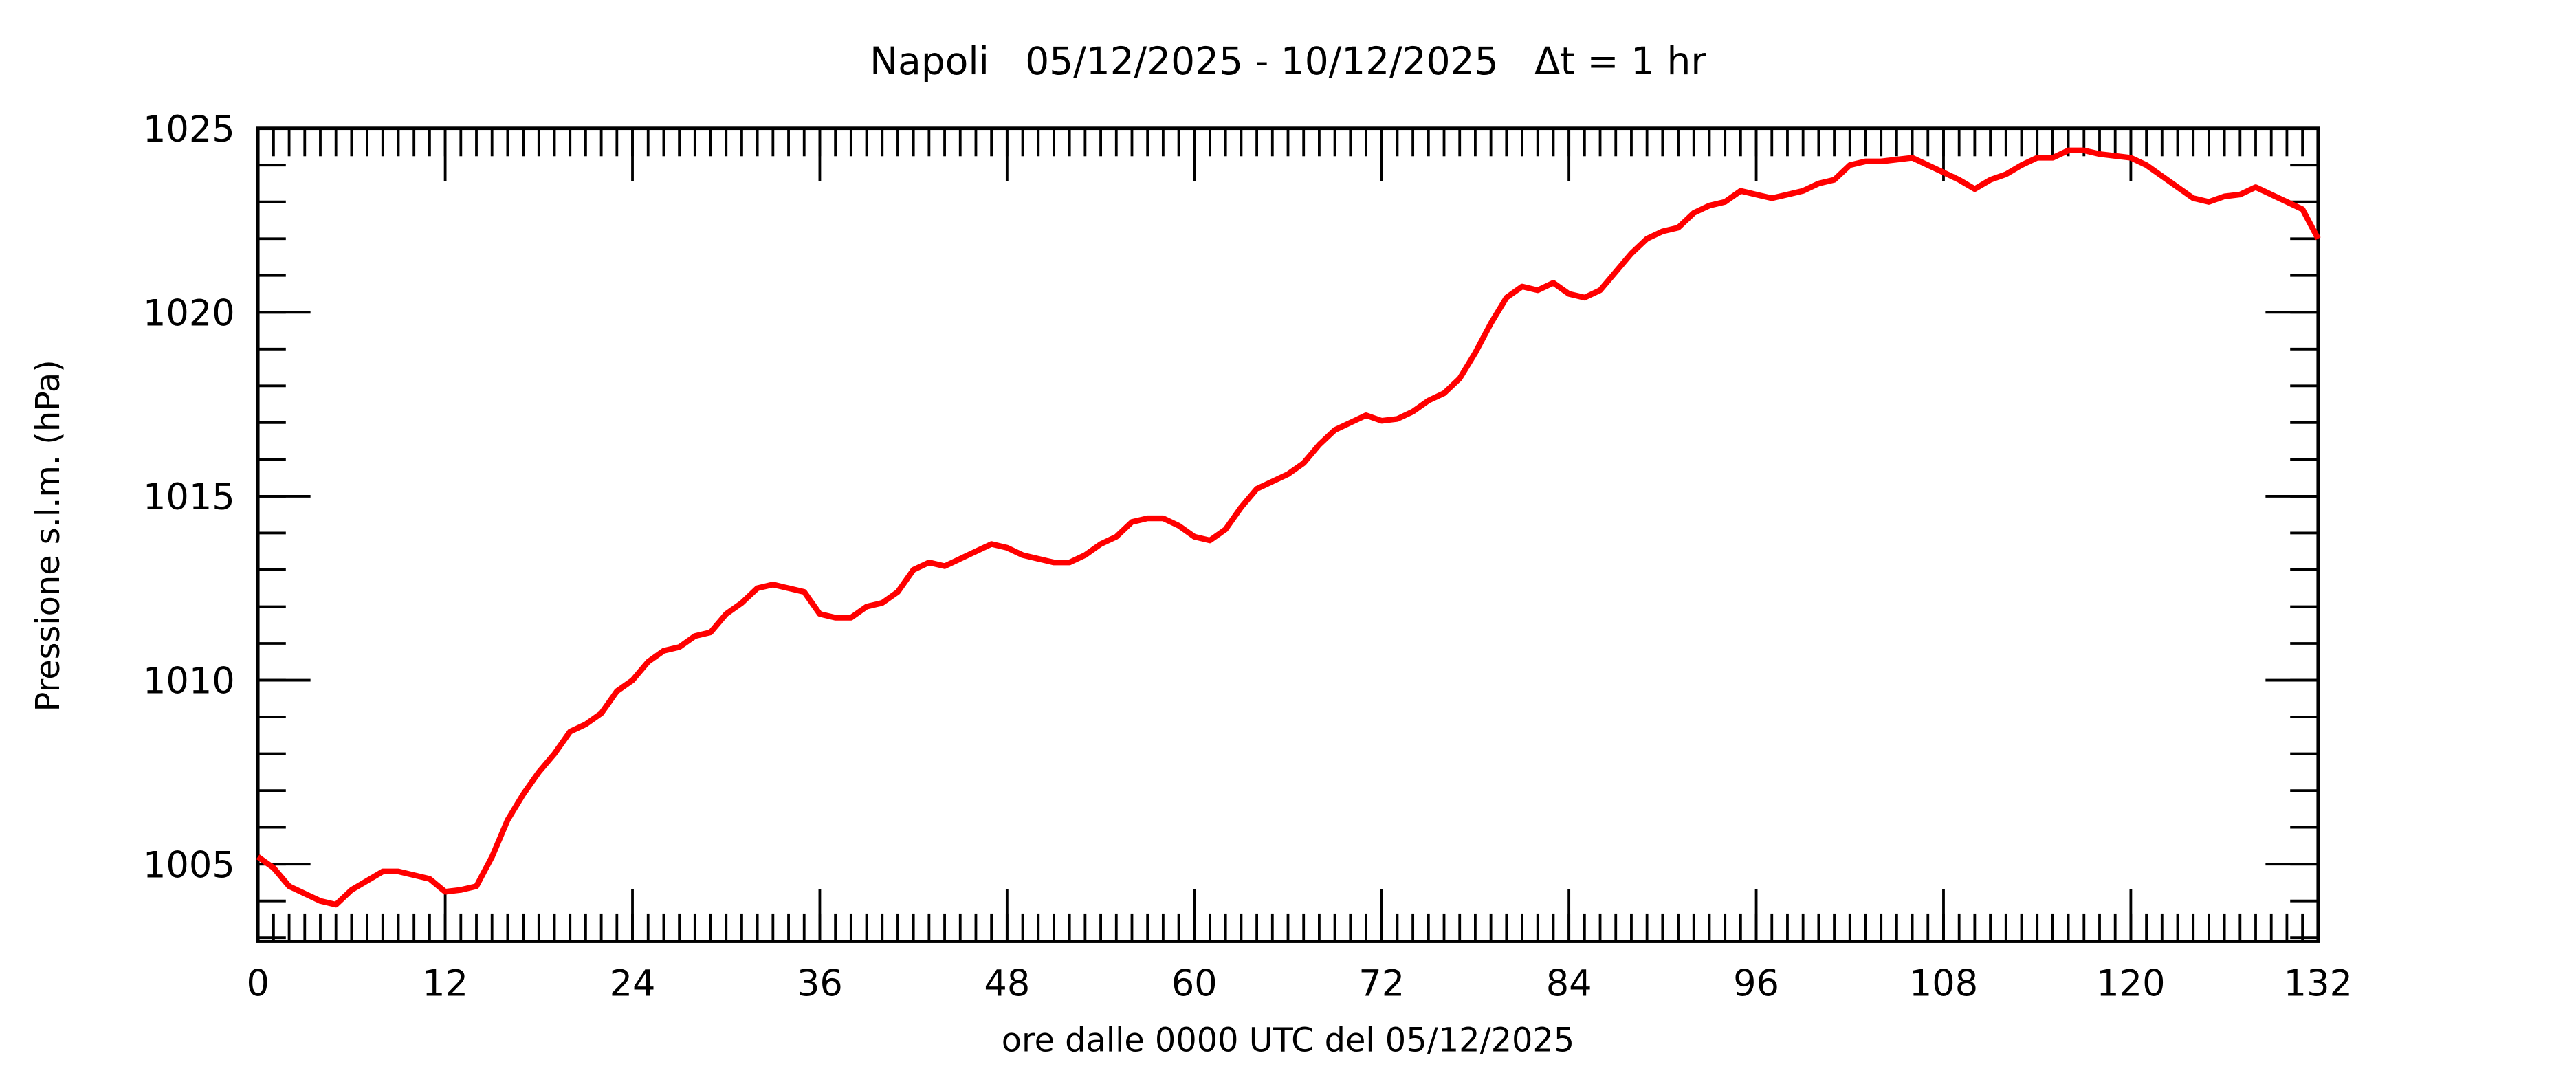 This screenshot has height=1073, width=2576. What do you see at coordinates (820, 983) in the screenshot?
I see `x-tick-label: 36` at bounding box center [820, 983].